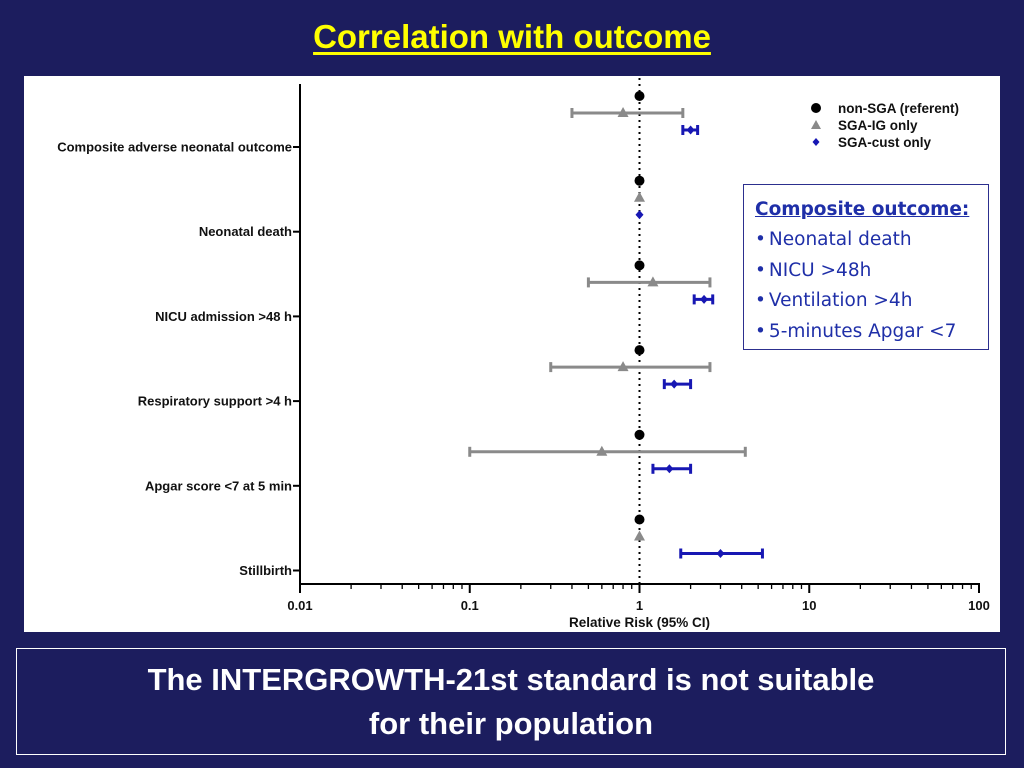 The height and width of the screenshot is (768, 1024). What do you see at coordinates (834, 300) in the screenshot?
I see `composite-item: • Ventilation >4h` at bounding box center [834, 300].